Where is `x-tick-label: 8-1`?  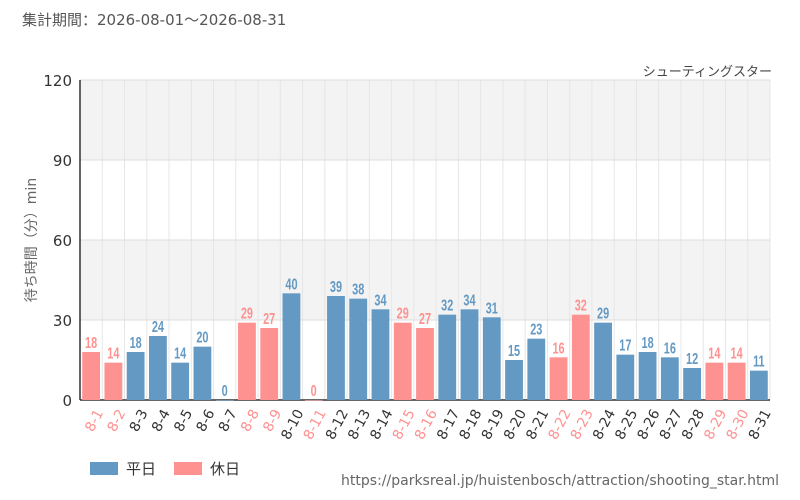
x-tick-label: 8-1 is located at coordinates (94, 421).